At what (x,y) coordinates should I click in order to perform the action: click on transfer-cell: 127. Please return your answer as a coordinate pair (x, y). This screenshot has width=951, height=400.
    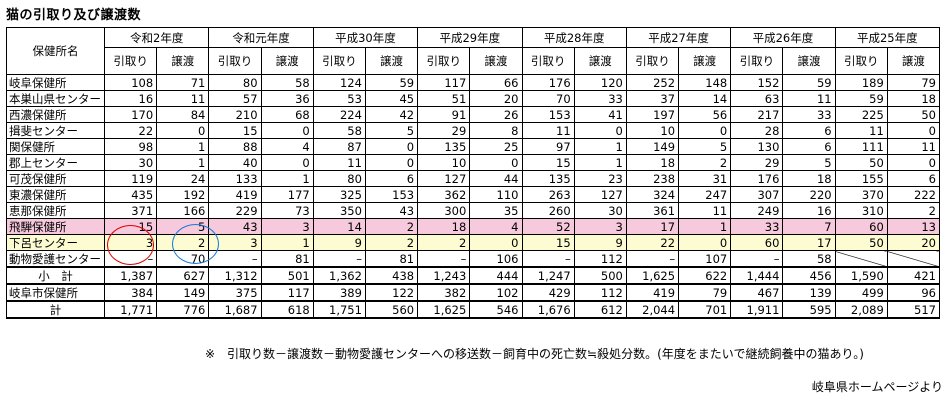
    Looking at the image, I should click on (600, 194).